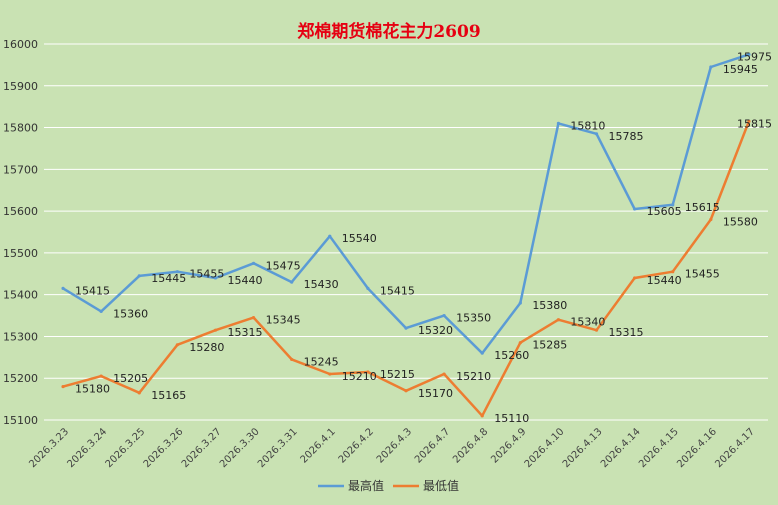  Describe the element at coordinates (130, 378) in the screenshot. I see `data-label: 15205` at that location.